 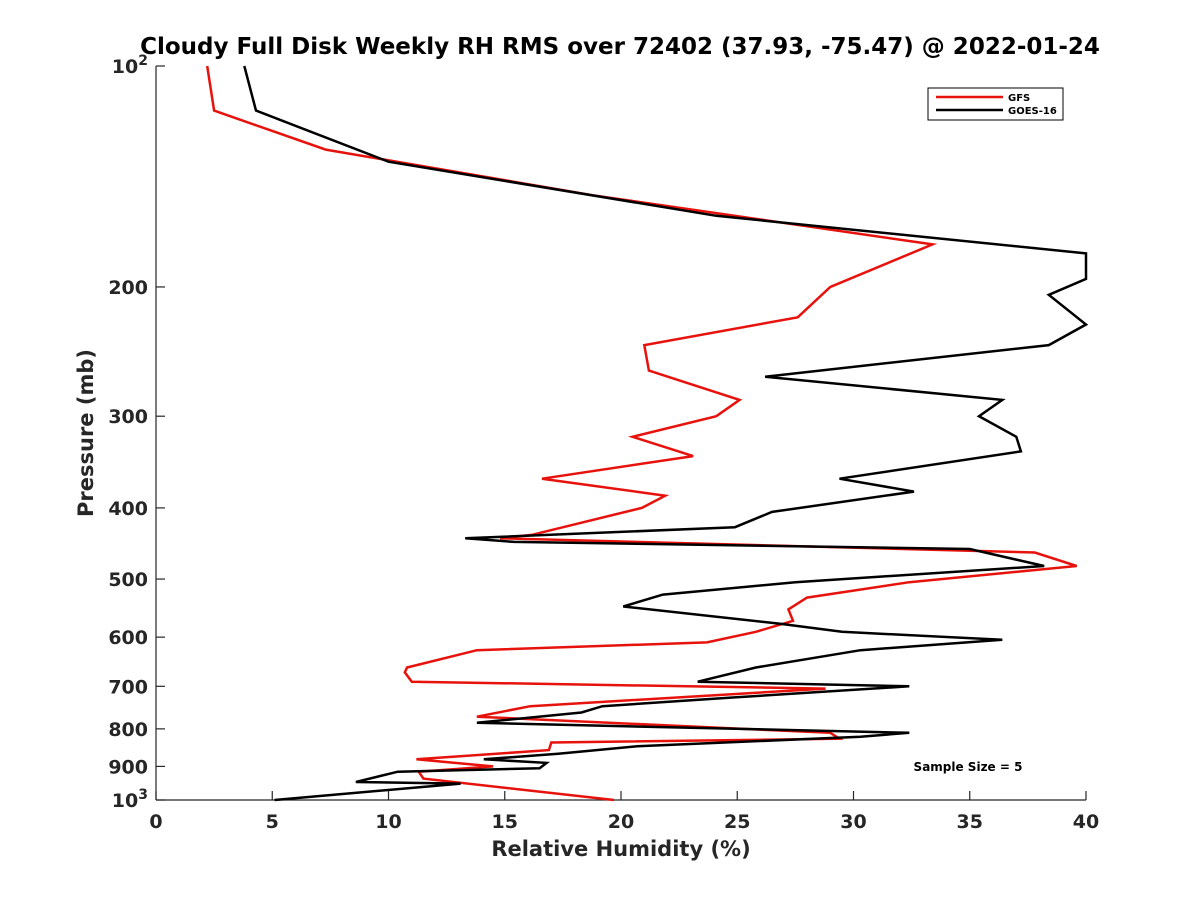 I want to click on x-tick-label: 20, so click(x=621, y=822).